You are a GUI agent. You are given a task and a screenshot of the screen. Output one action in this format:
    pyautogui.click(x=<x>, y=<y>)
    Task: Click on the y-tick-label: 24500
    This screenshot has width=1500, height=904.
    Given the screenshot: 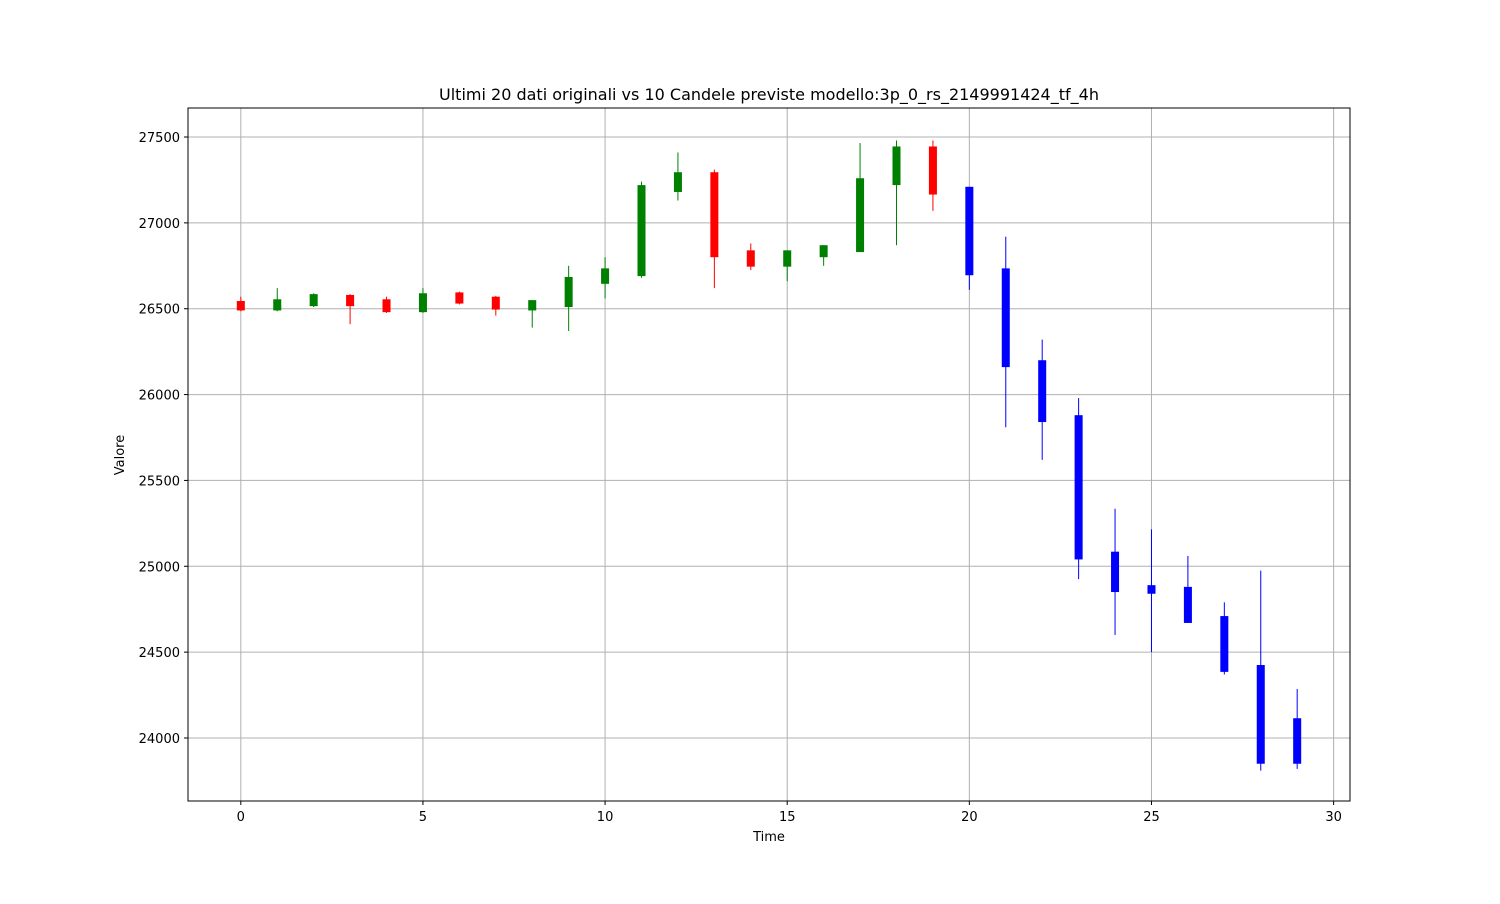 What is the action you would take?
    pyautogui.click(x=159, y=653)
    